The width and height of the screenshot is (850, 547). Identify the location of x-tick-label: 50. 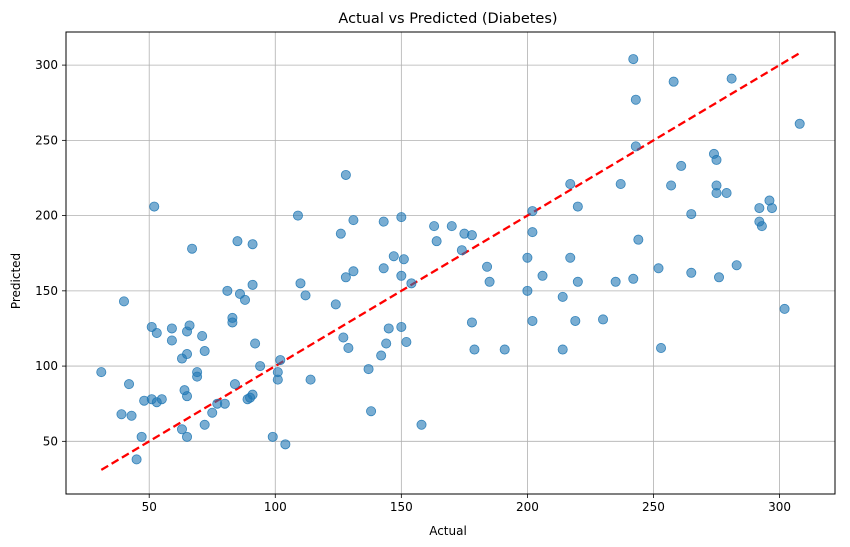
(149, 507).